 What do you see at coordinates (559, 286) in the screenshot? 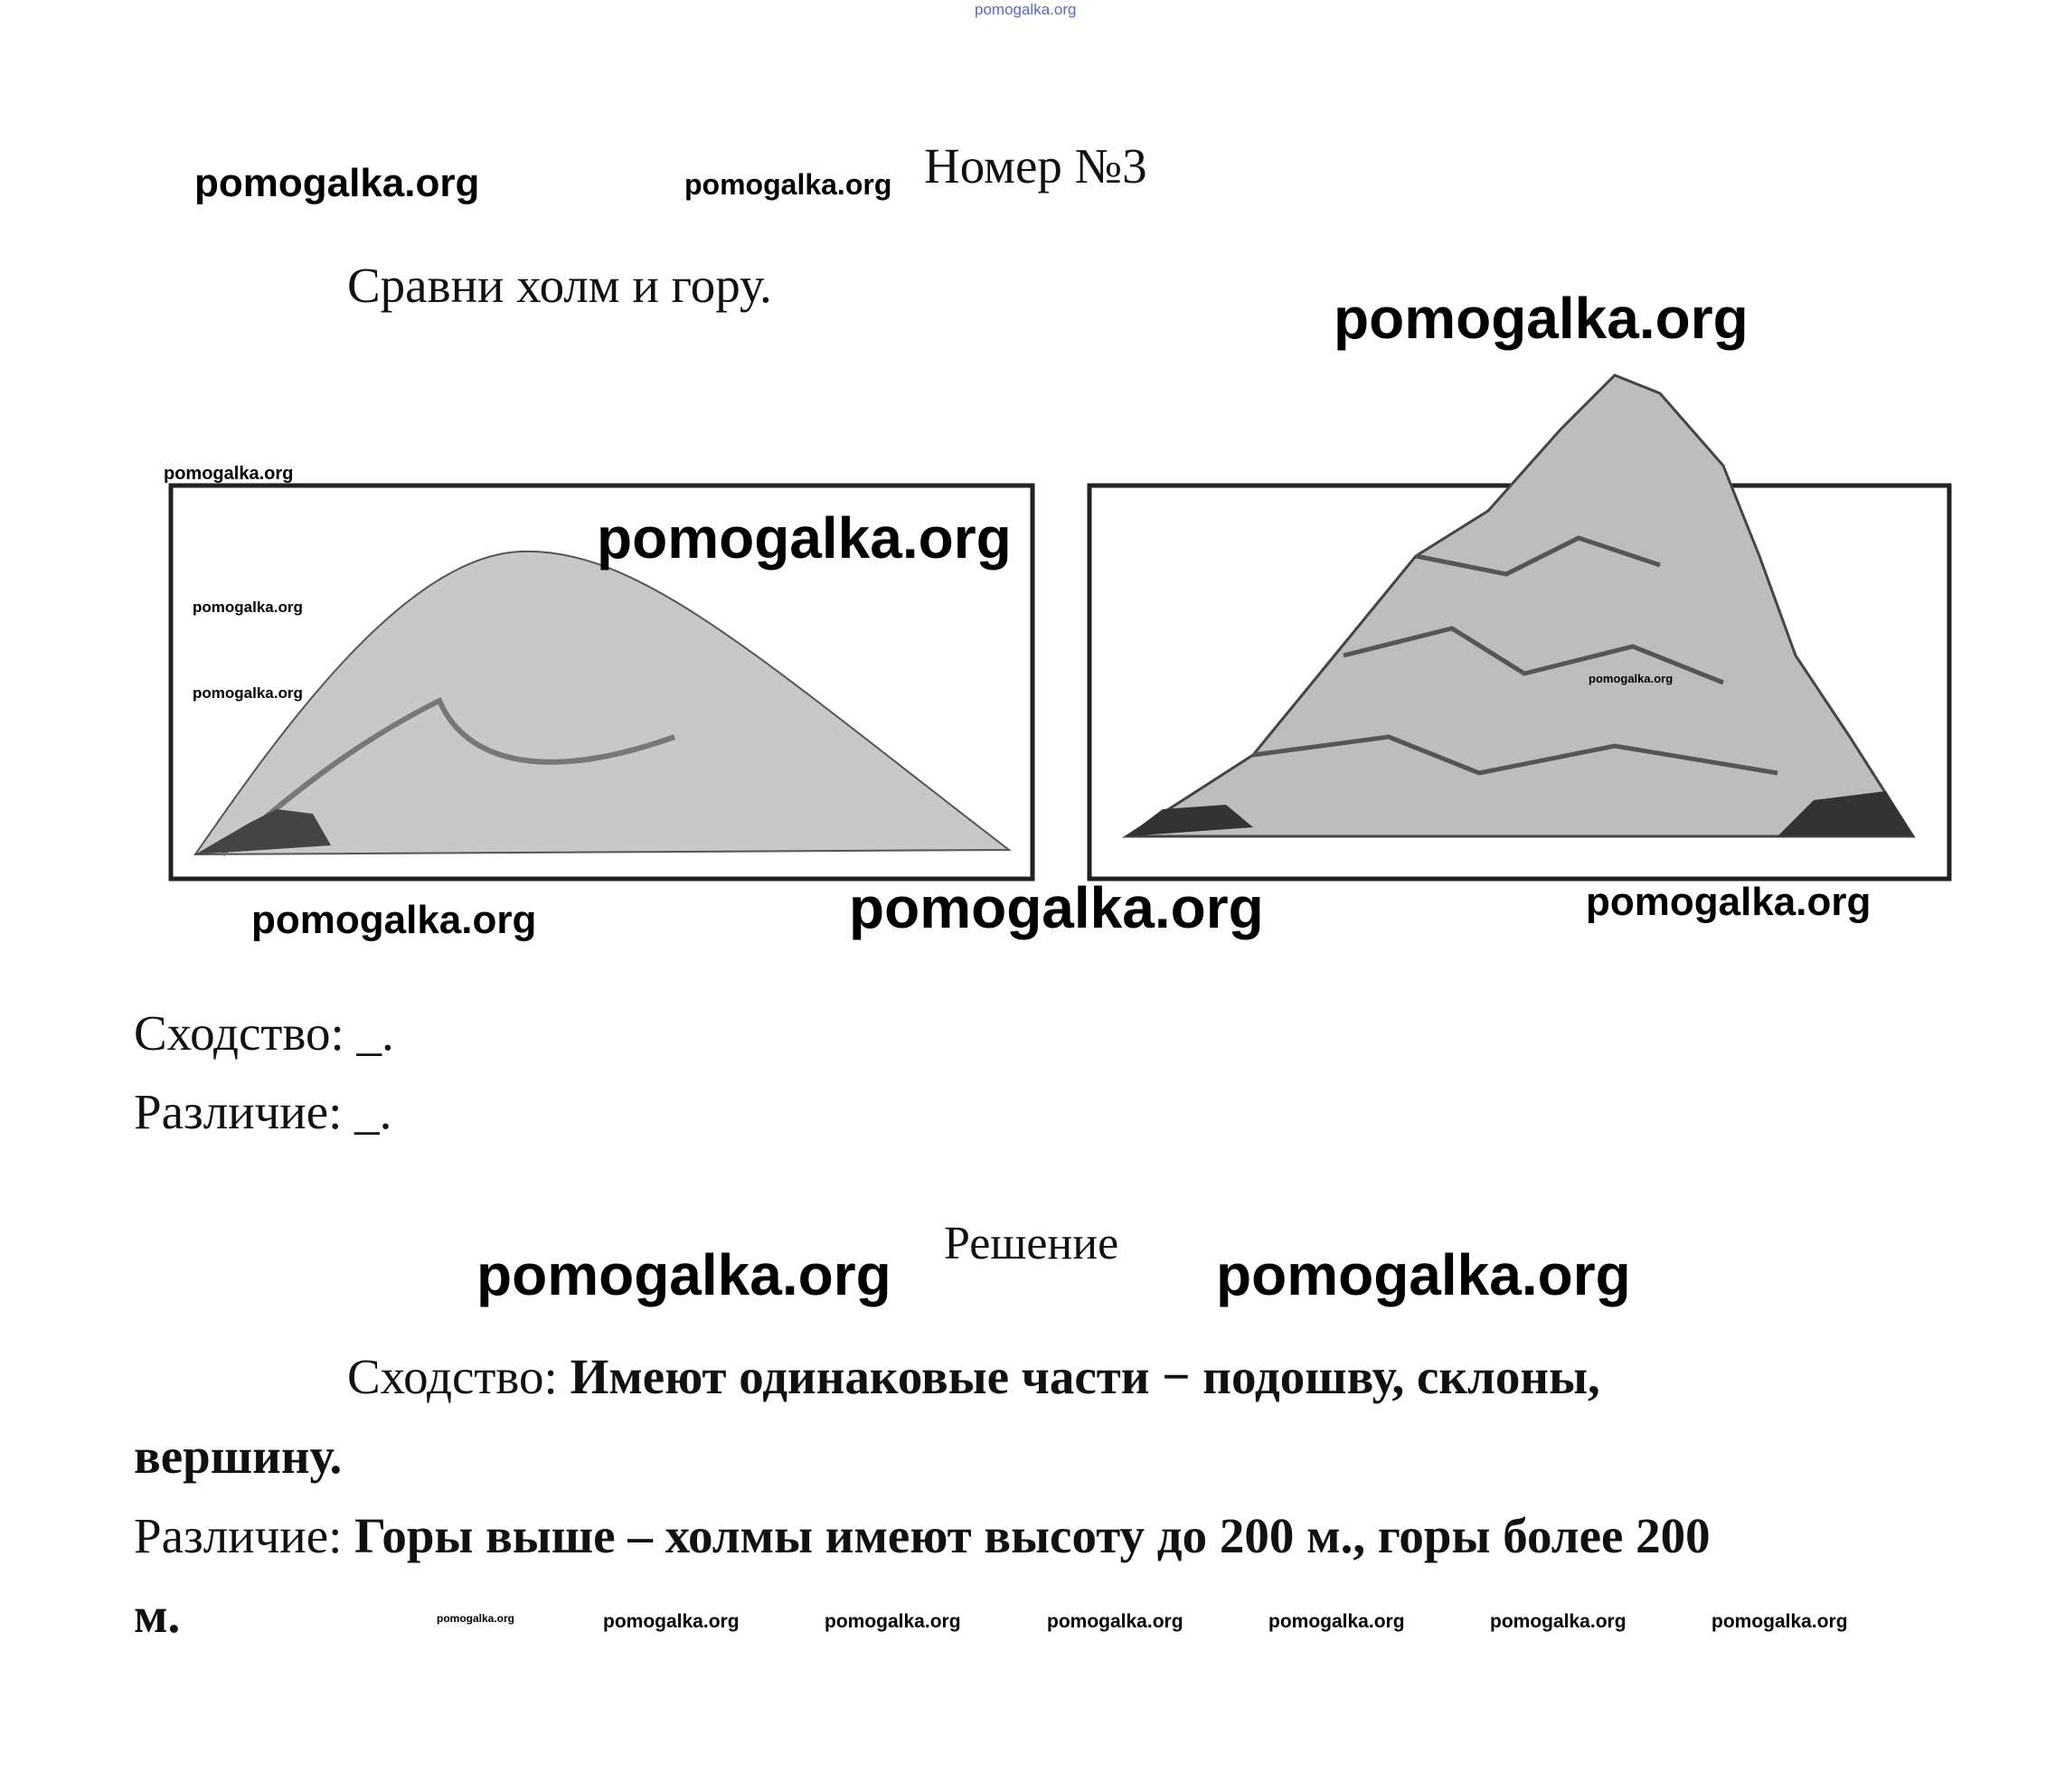
I see `task: Сравни холм и гору.` at bounding box center [559, 286].